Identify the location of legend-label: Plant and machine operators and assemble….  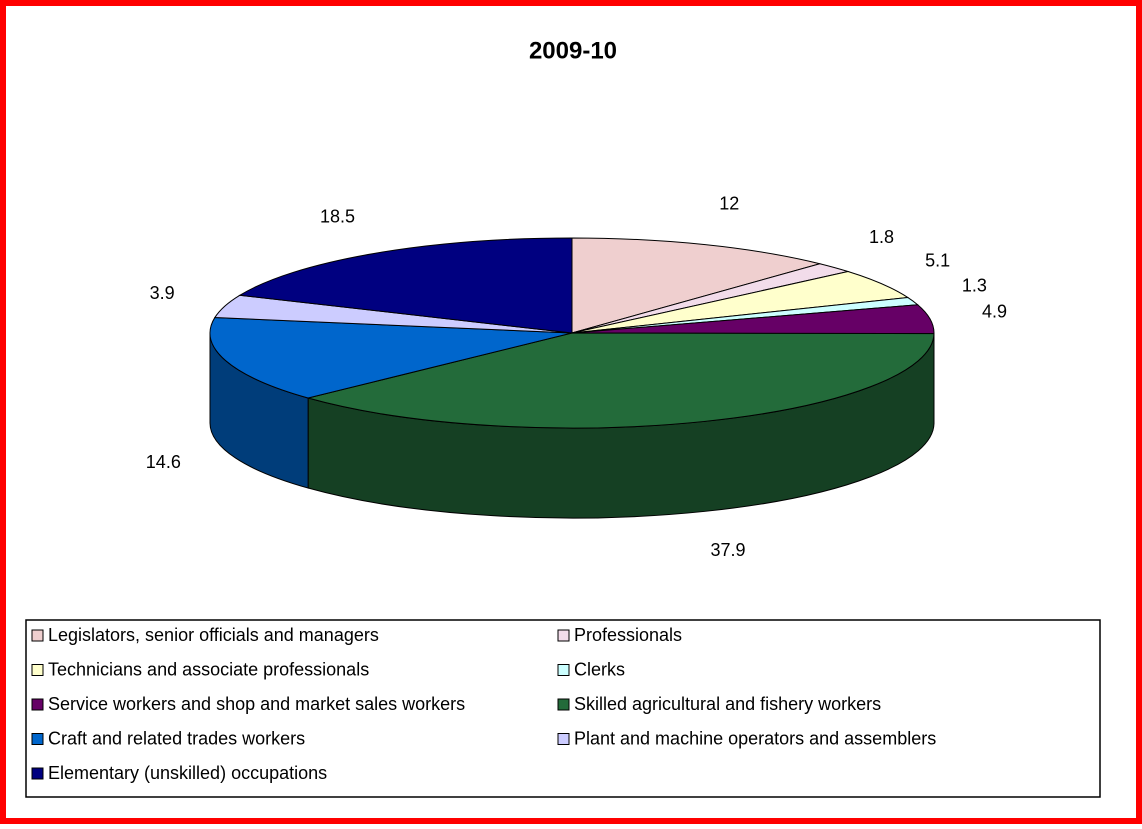
(755, 738).